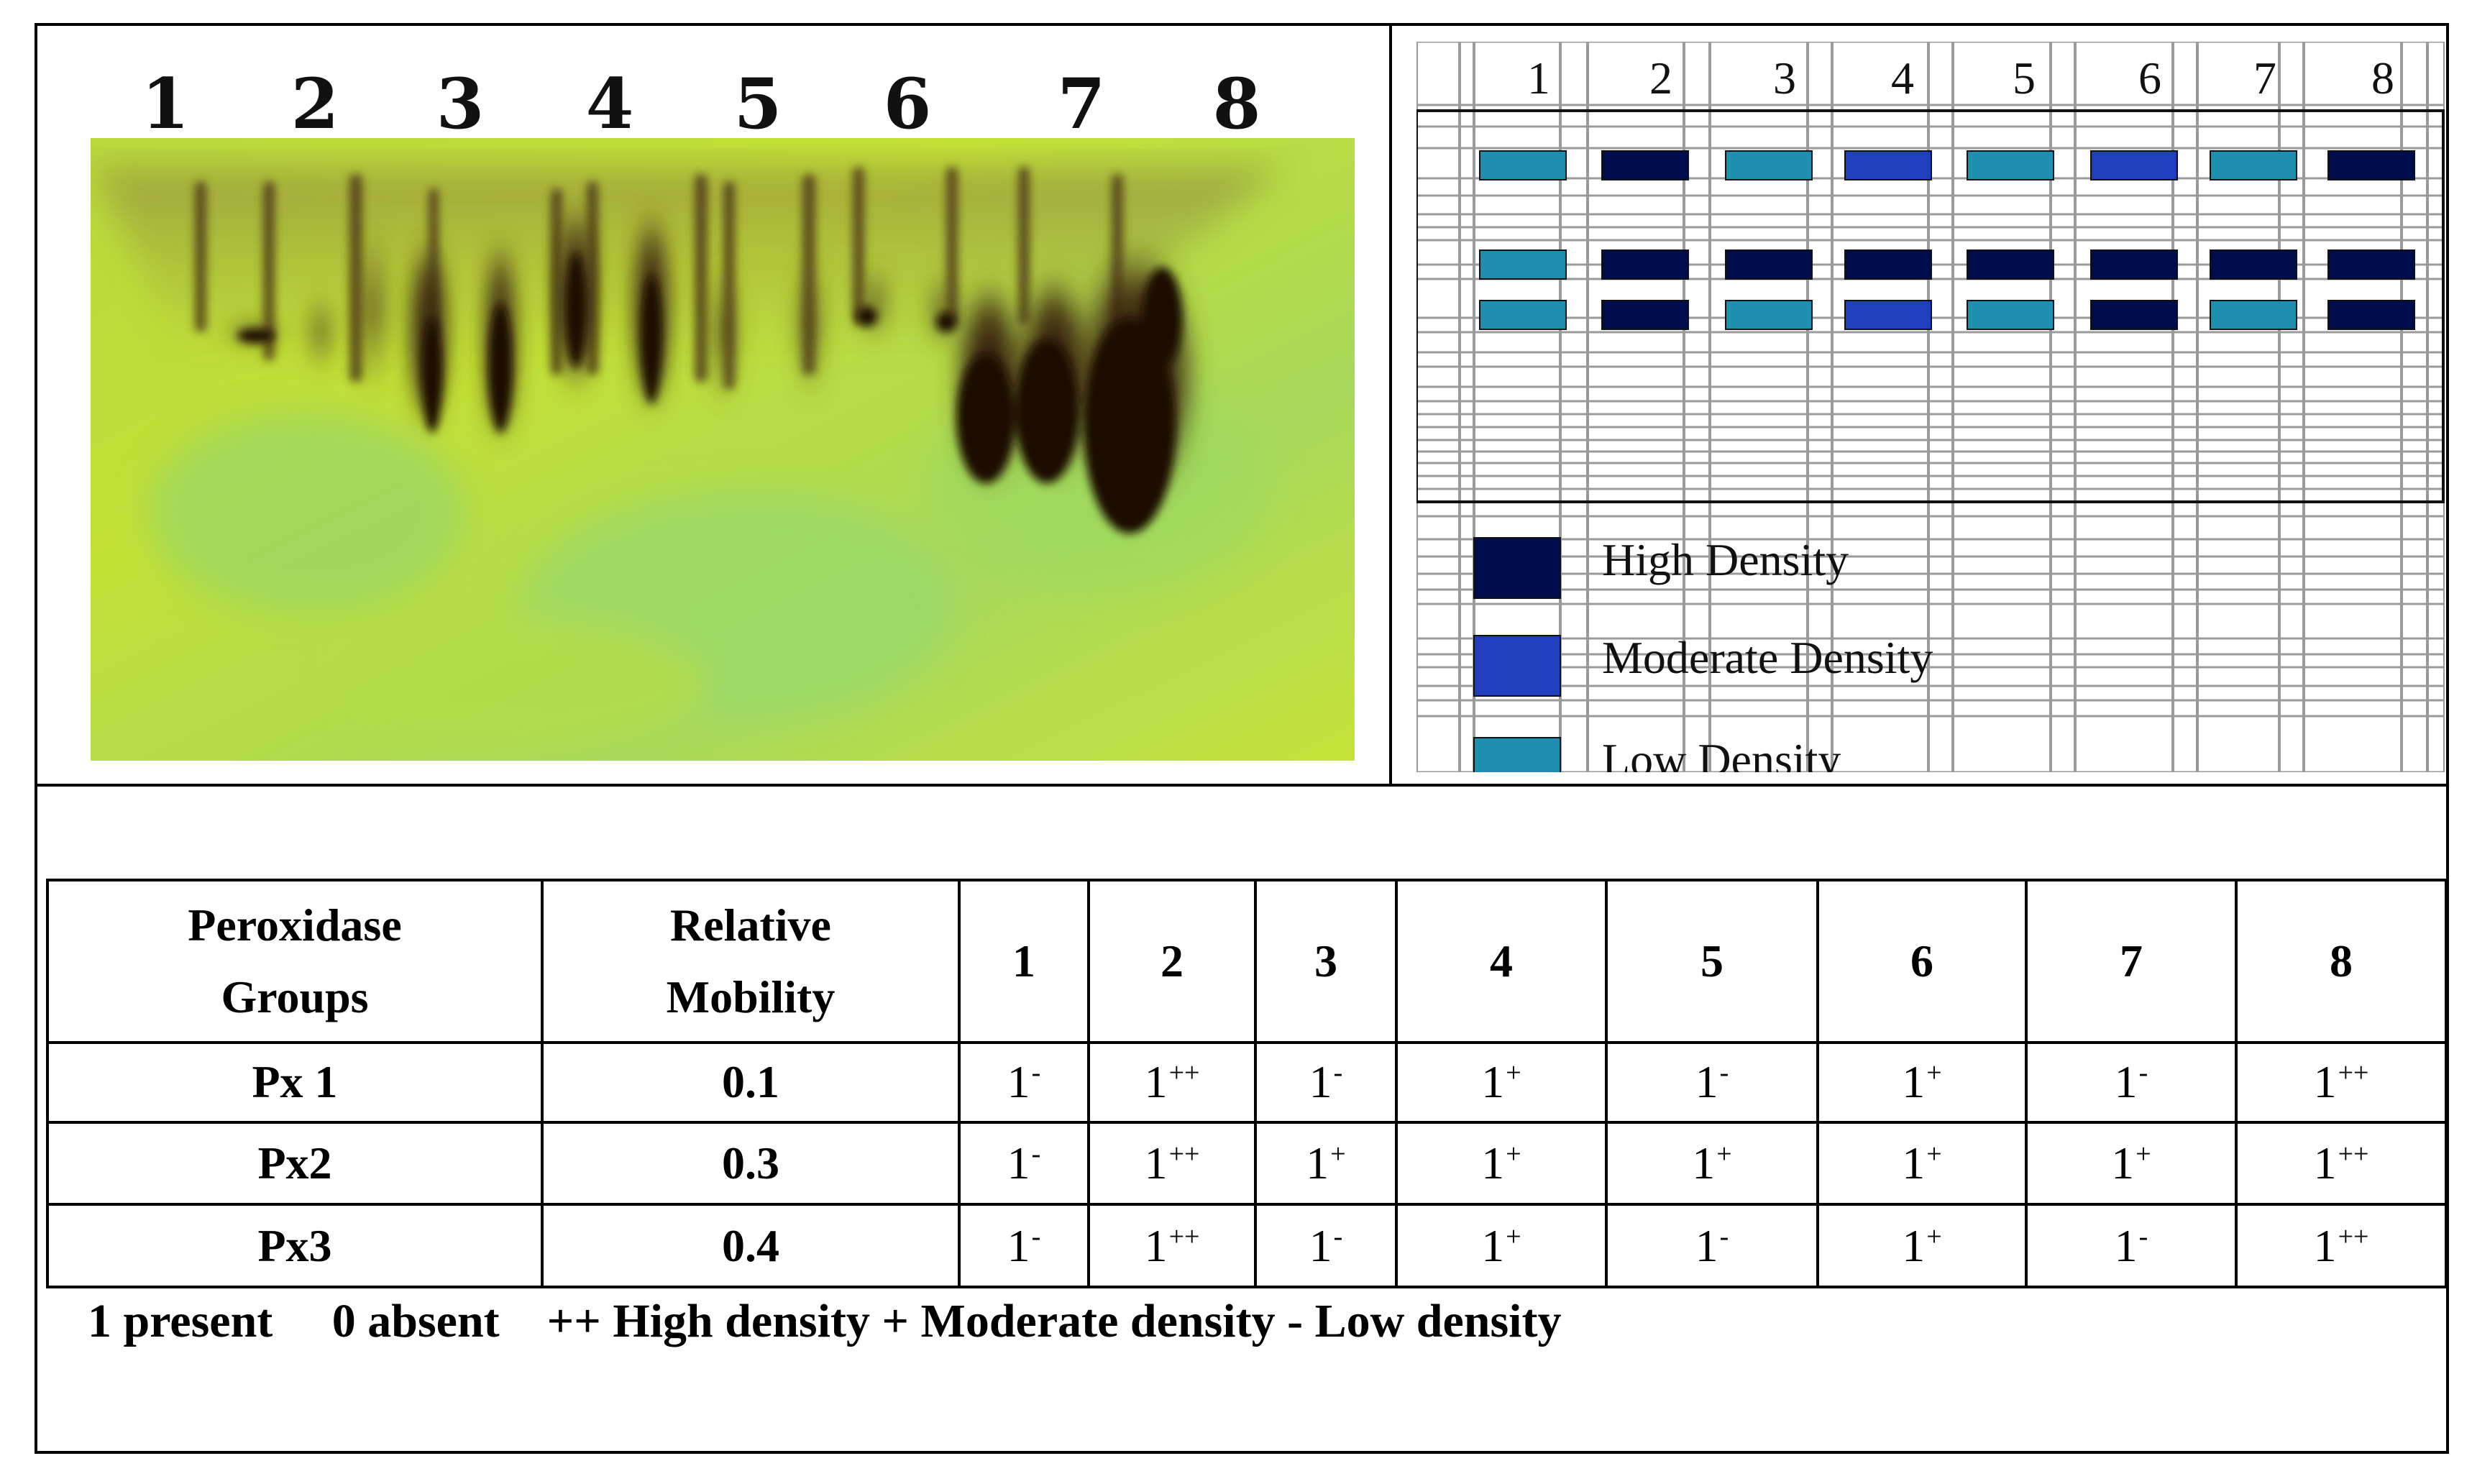 This screenshot has height=1484, width=2472. What do you see at coordinates (730, 104) in the screenshot?
I see `gel-lane-labels: 1 2 3 4 5 6 7 8` at bounding box center [730, 104].